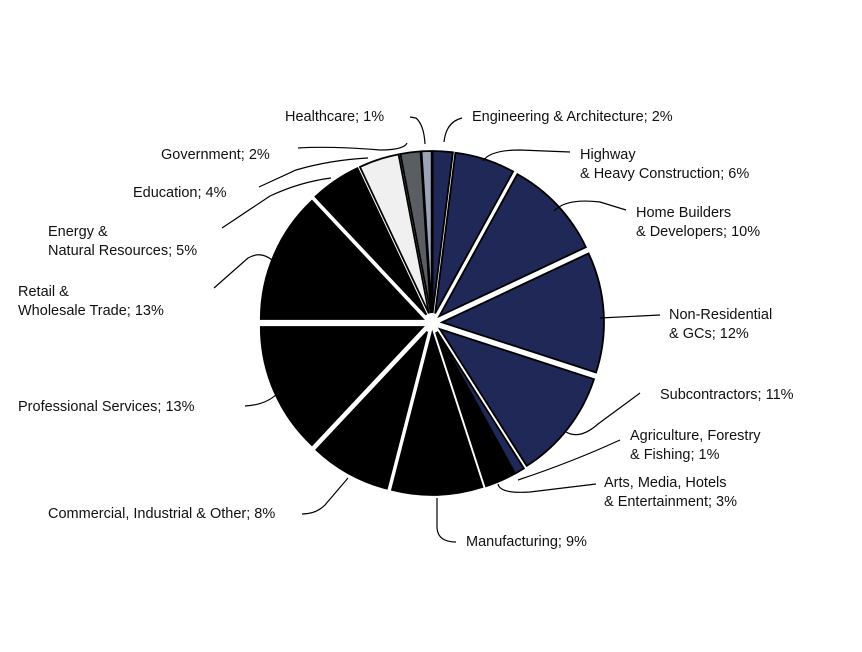 The width and height of the screenshot is (862, 652). What do you see at coordinates (698, 232) in the screenshot?
I see `slice-label-line: & Developers; 10%` at bounding box center [698, 232].